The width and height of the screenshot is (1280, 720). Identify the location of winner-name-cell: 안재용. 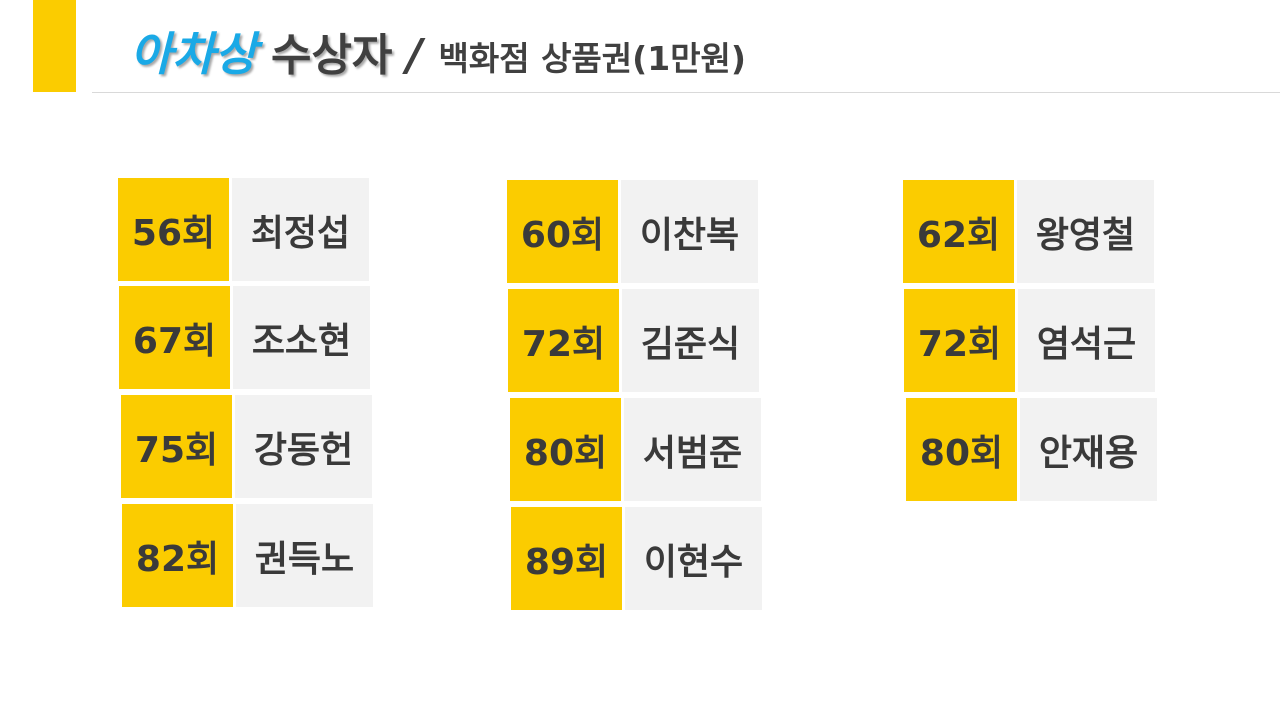
(1088, 449).